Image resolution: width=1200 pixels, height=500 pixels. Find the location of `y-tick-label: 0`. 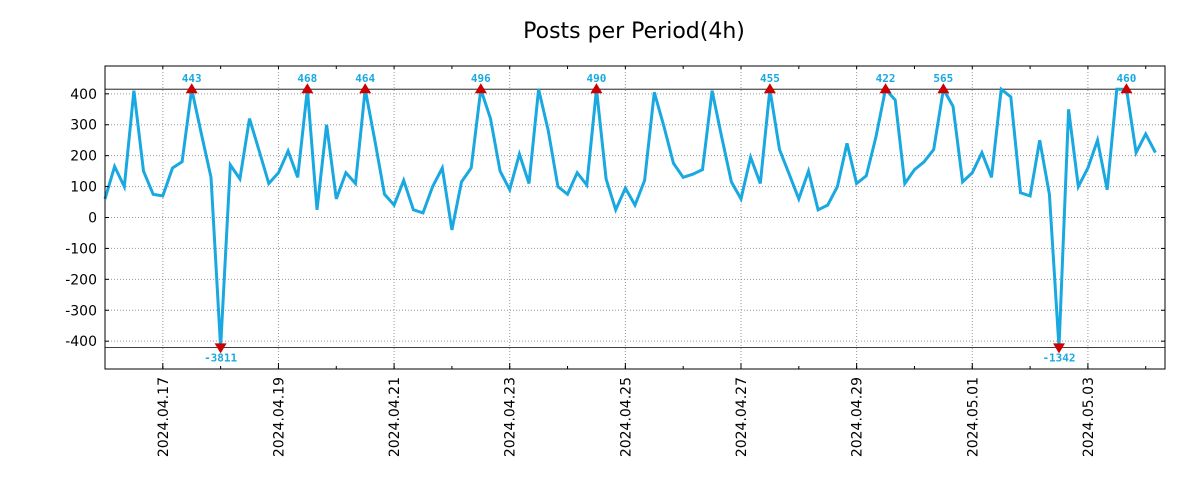

y-tick-label: 0 is located at coordinates (92, 219).